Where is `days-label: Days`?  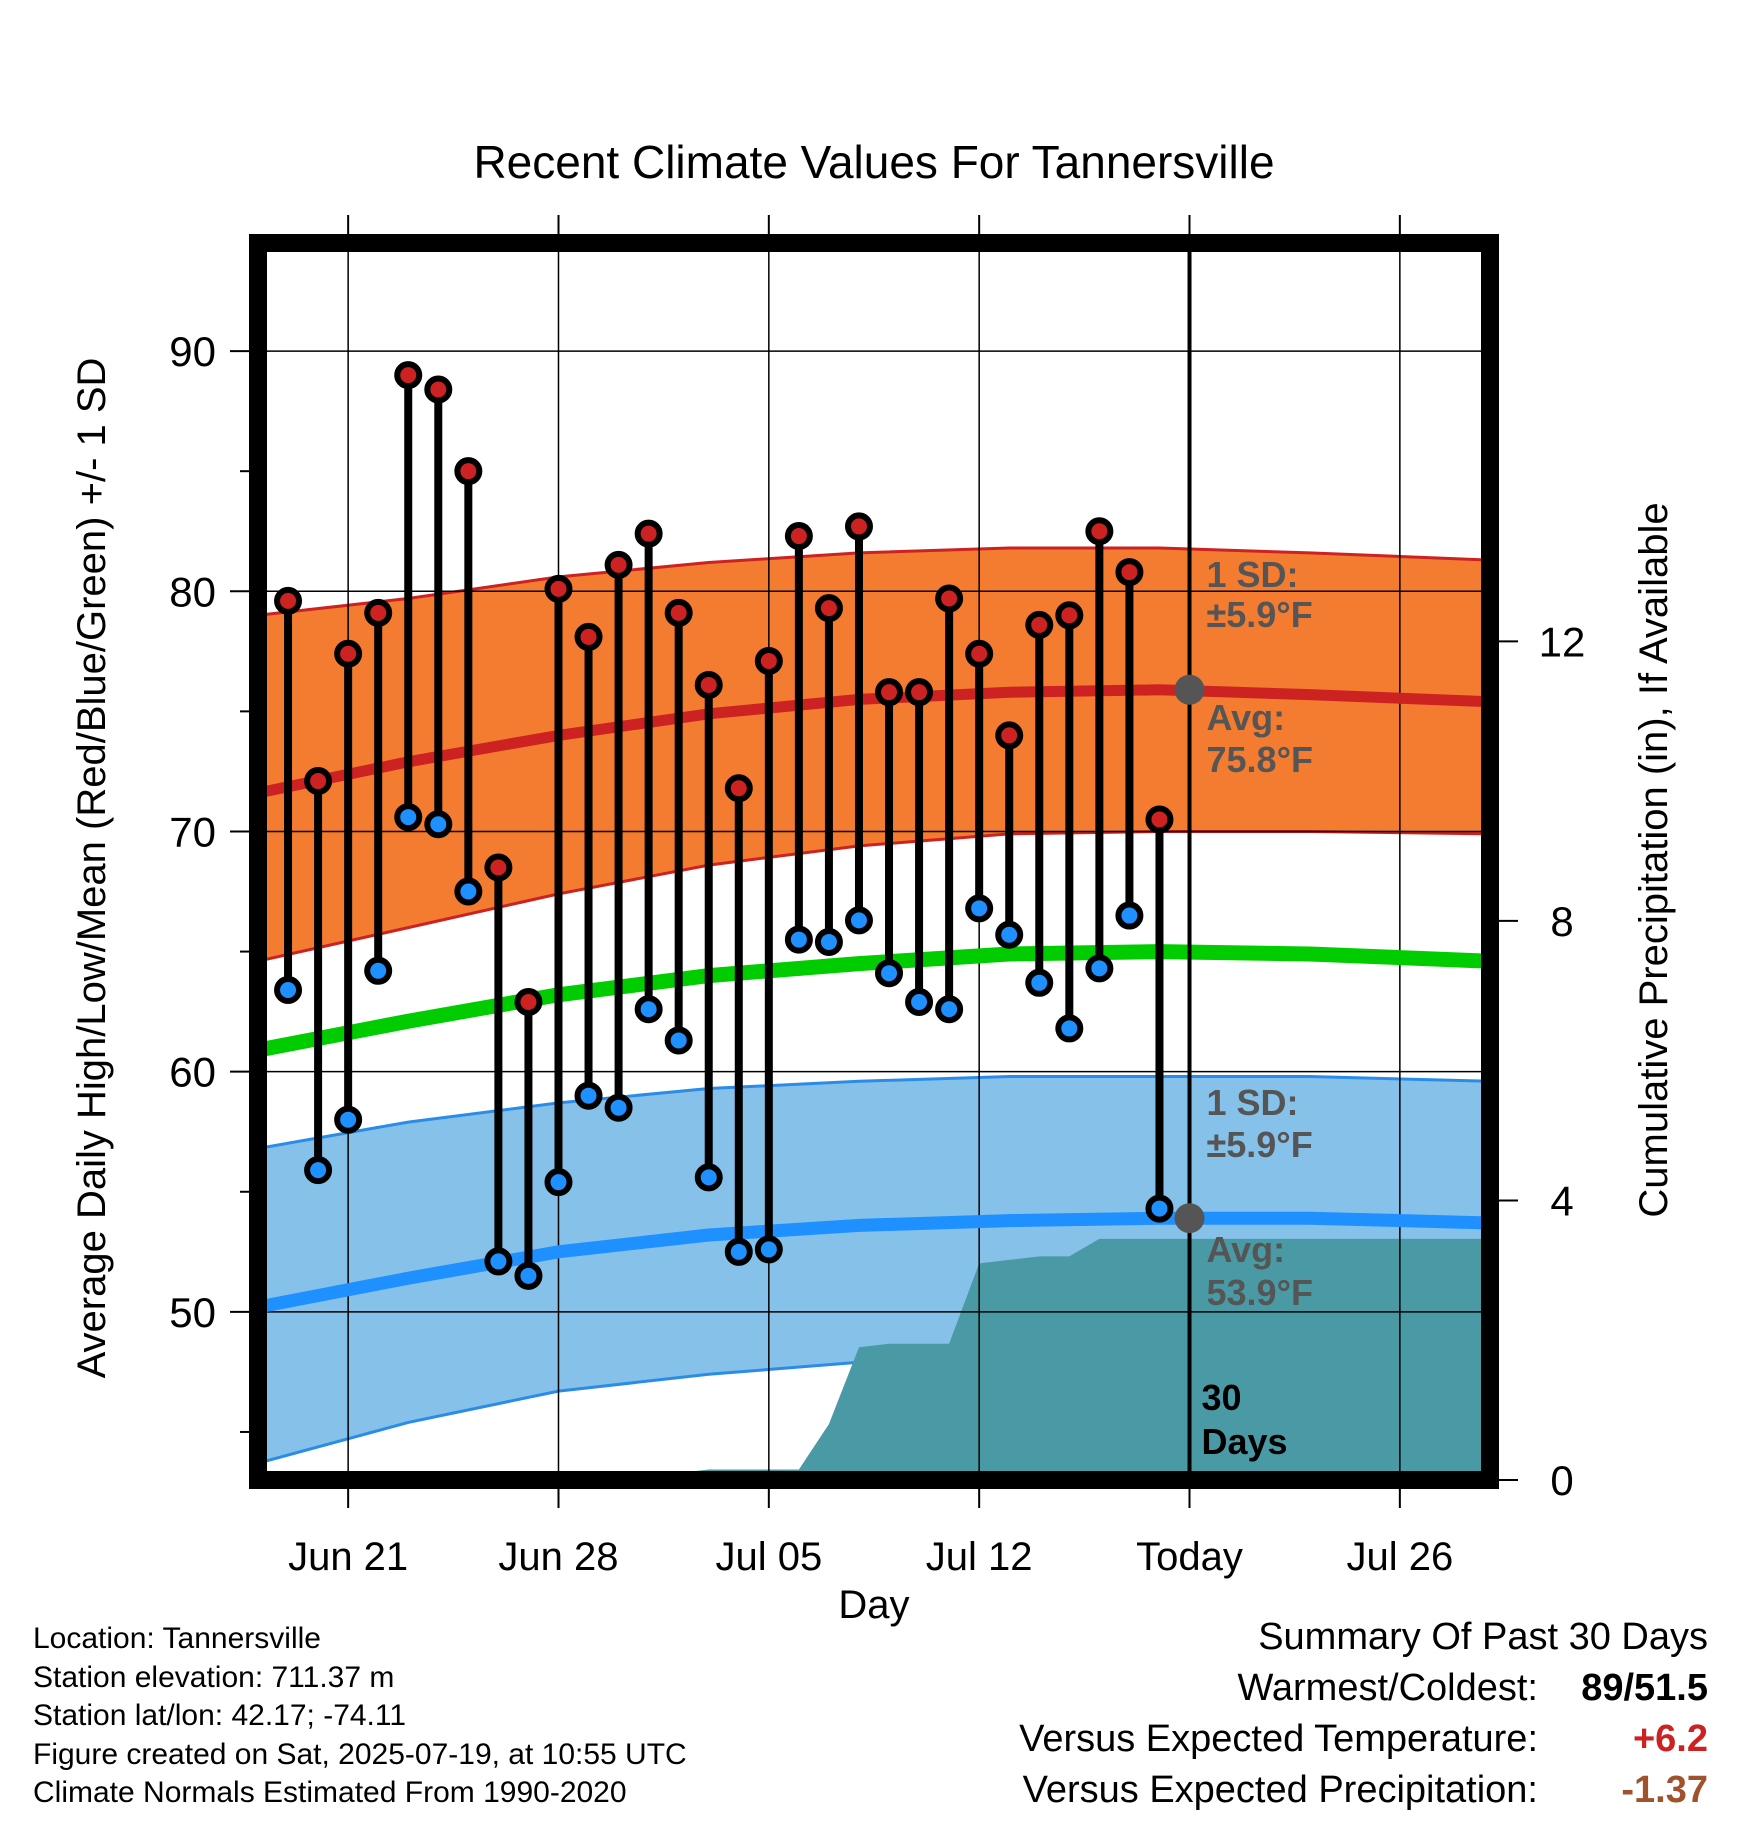
days-label: Days is located at coordinates (1245, 1441).